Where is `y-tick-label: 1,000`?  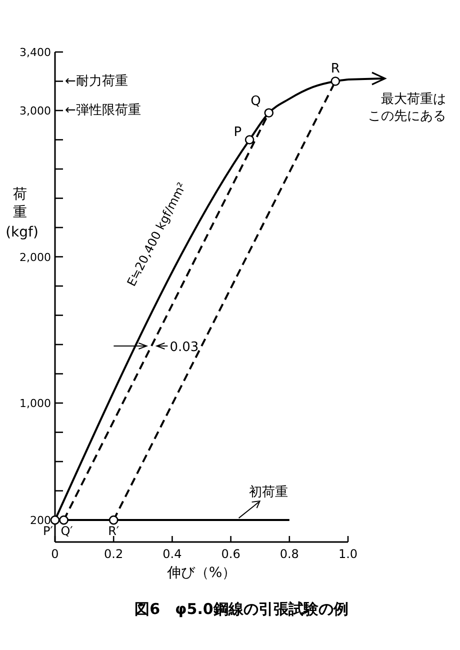 y-tick-label: 1,000 is located at coordinates (35, 403).